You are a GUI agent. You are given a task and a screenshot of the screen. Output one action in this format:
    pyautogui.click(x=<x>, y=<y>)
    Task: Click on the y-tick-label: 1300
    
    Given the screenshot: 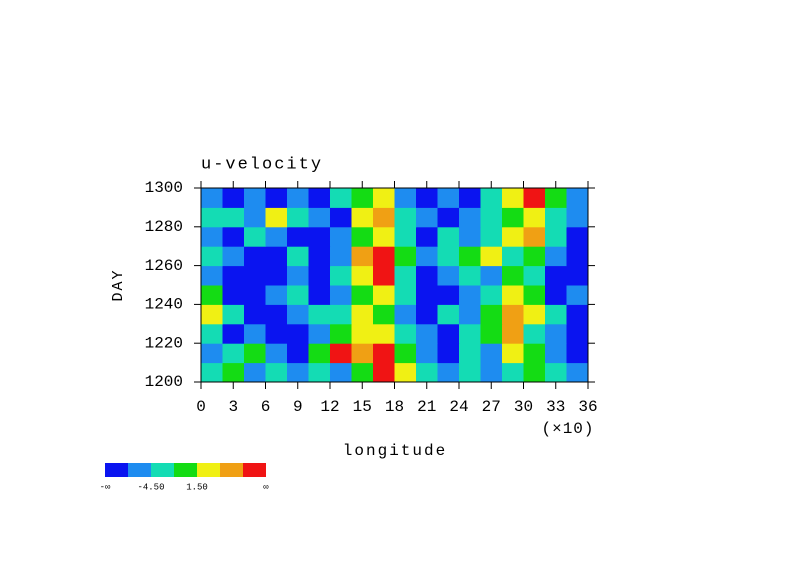 What is the action you would take?
    pyautogui.click(x=164, y=188)
    